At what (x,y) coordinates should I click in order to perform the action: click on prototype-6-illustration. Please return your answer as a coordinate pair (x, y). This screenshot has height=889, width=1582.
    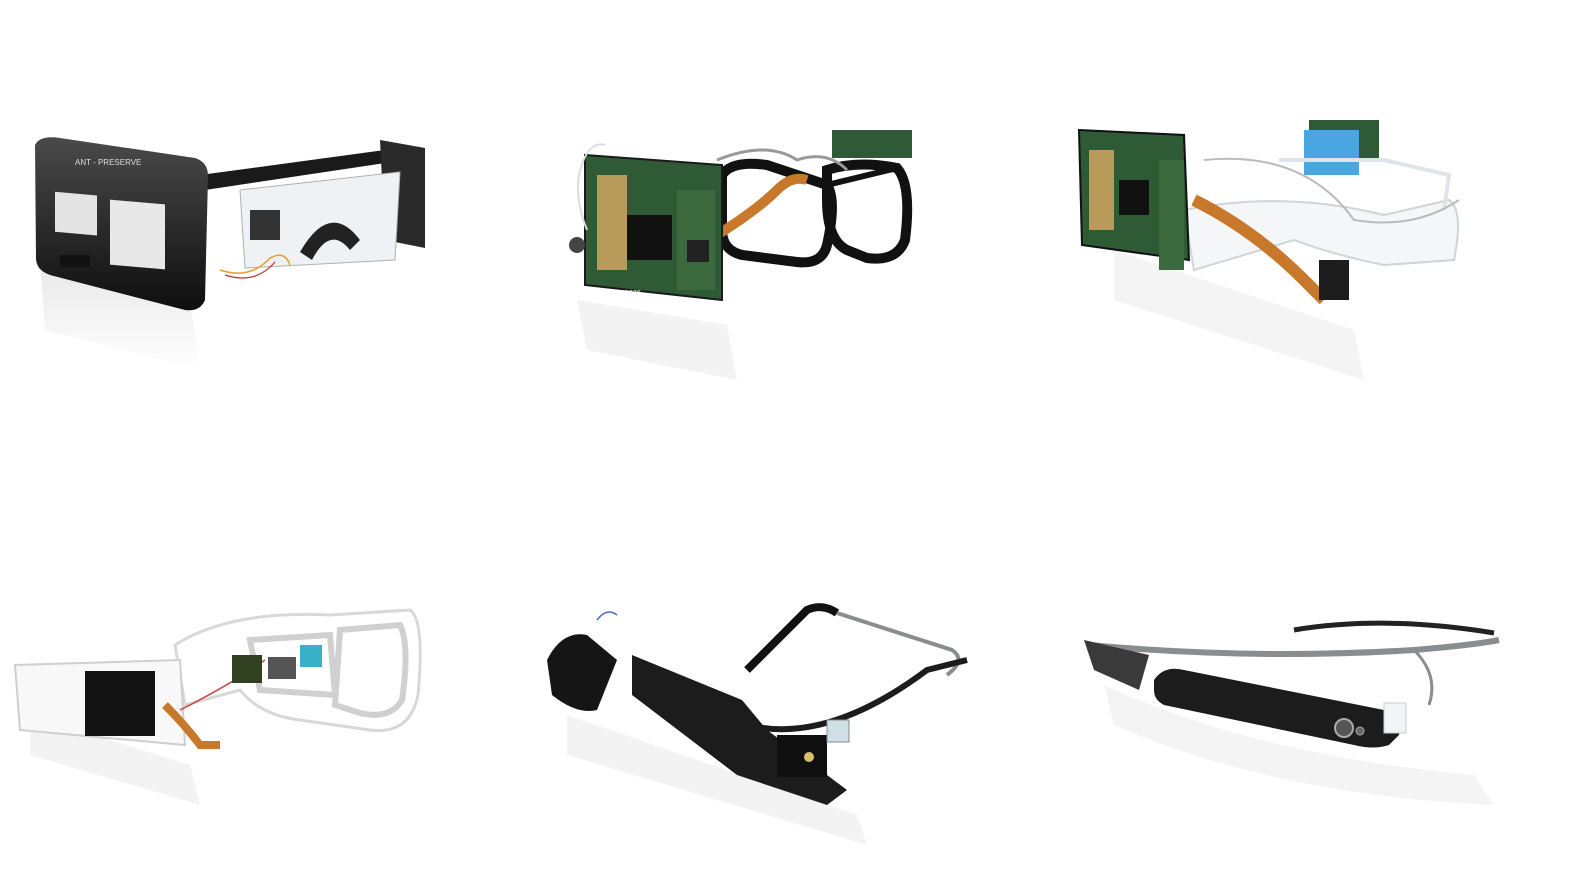
    Looking at the image, I should click on (1292, 712).